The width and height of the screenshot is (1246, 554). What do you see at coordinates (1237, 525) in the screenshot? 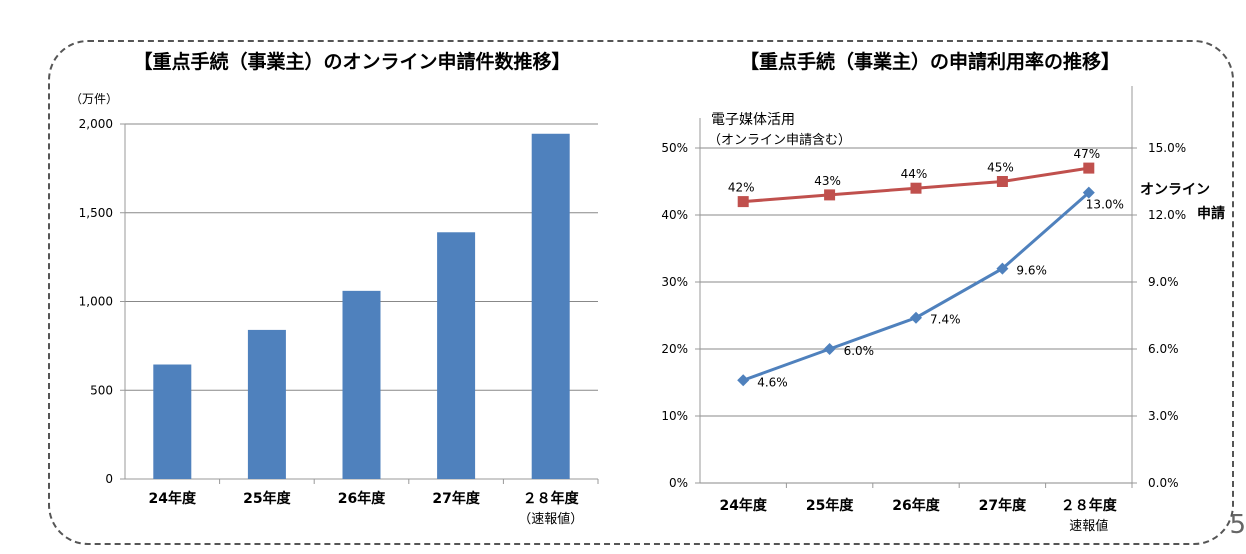
I see `page-number: 5` at bounding box center [1237, 525].